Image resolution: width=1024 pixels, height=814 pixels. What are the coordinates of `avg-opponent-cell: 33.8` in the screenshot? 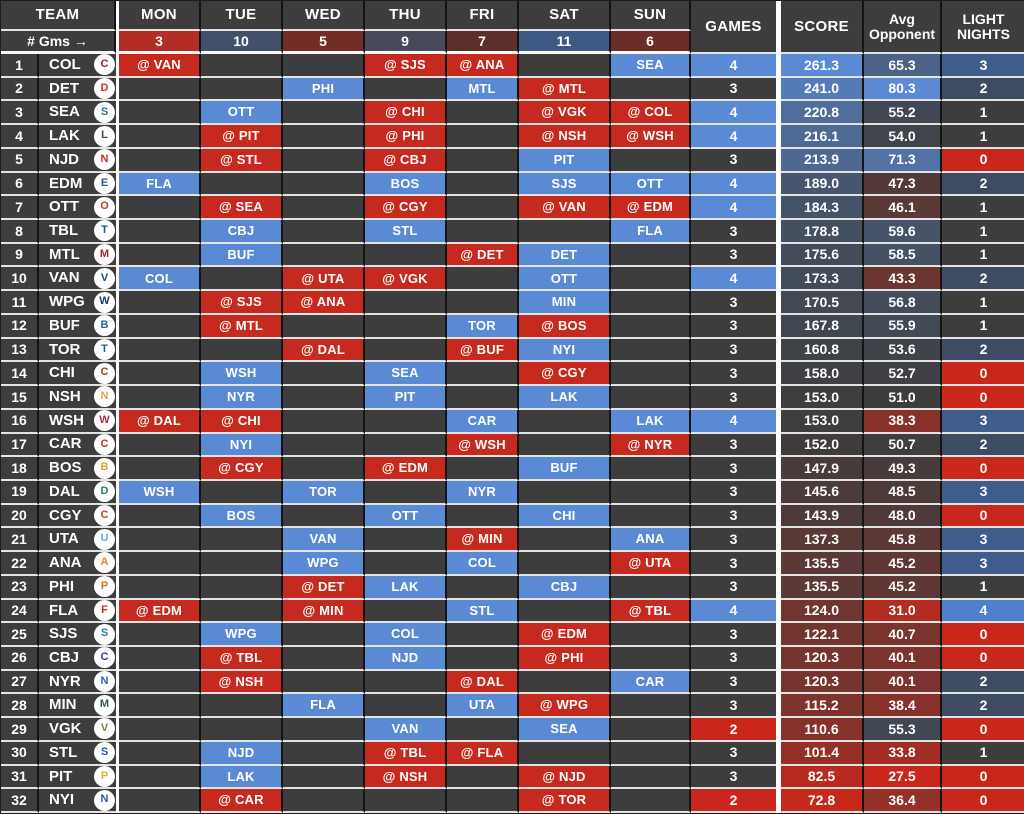 It's located at (903, 753).